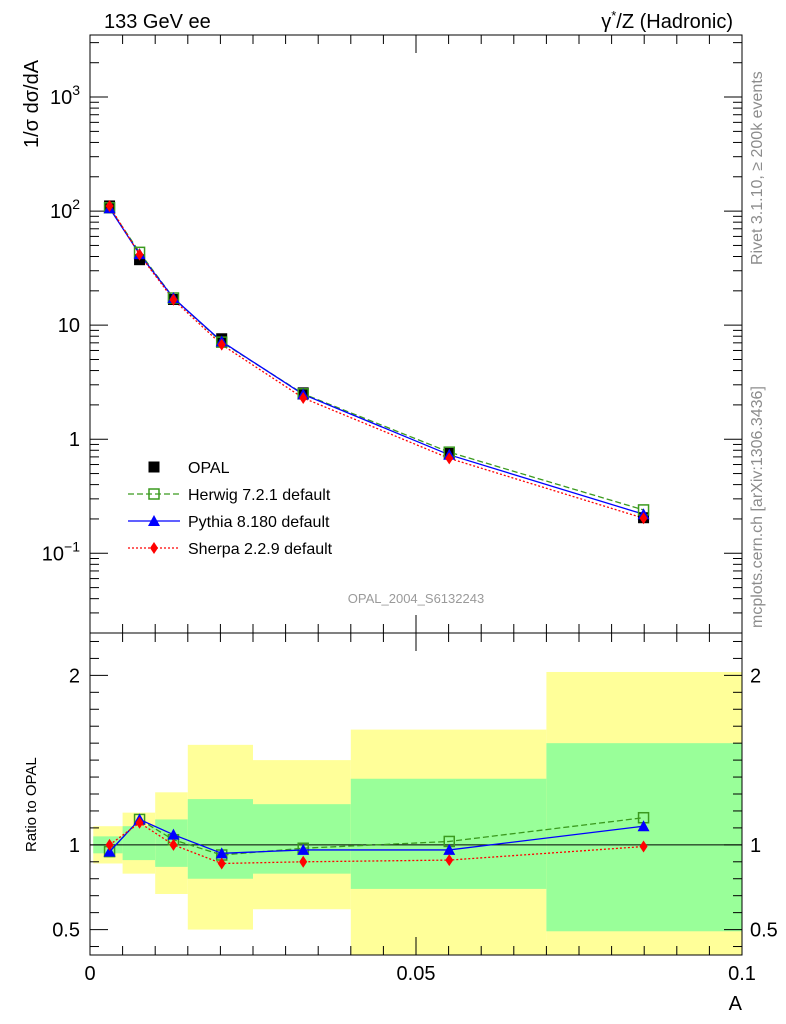  I want to click on analysis-watermark: OPAL_2004_S6132243, so click(416, 598).